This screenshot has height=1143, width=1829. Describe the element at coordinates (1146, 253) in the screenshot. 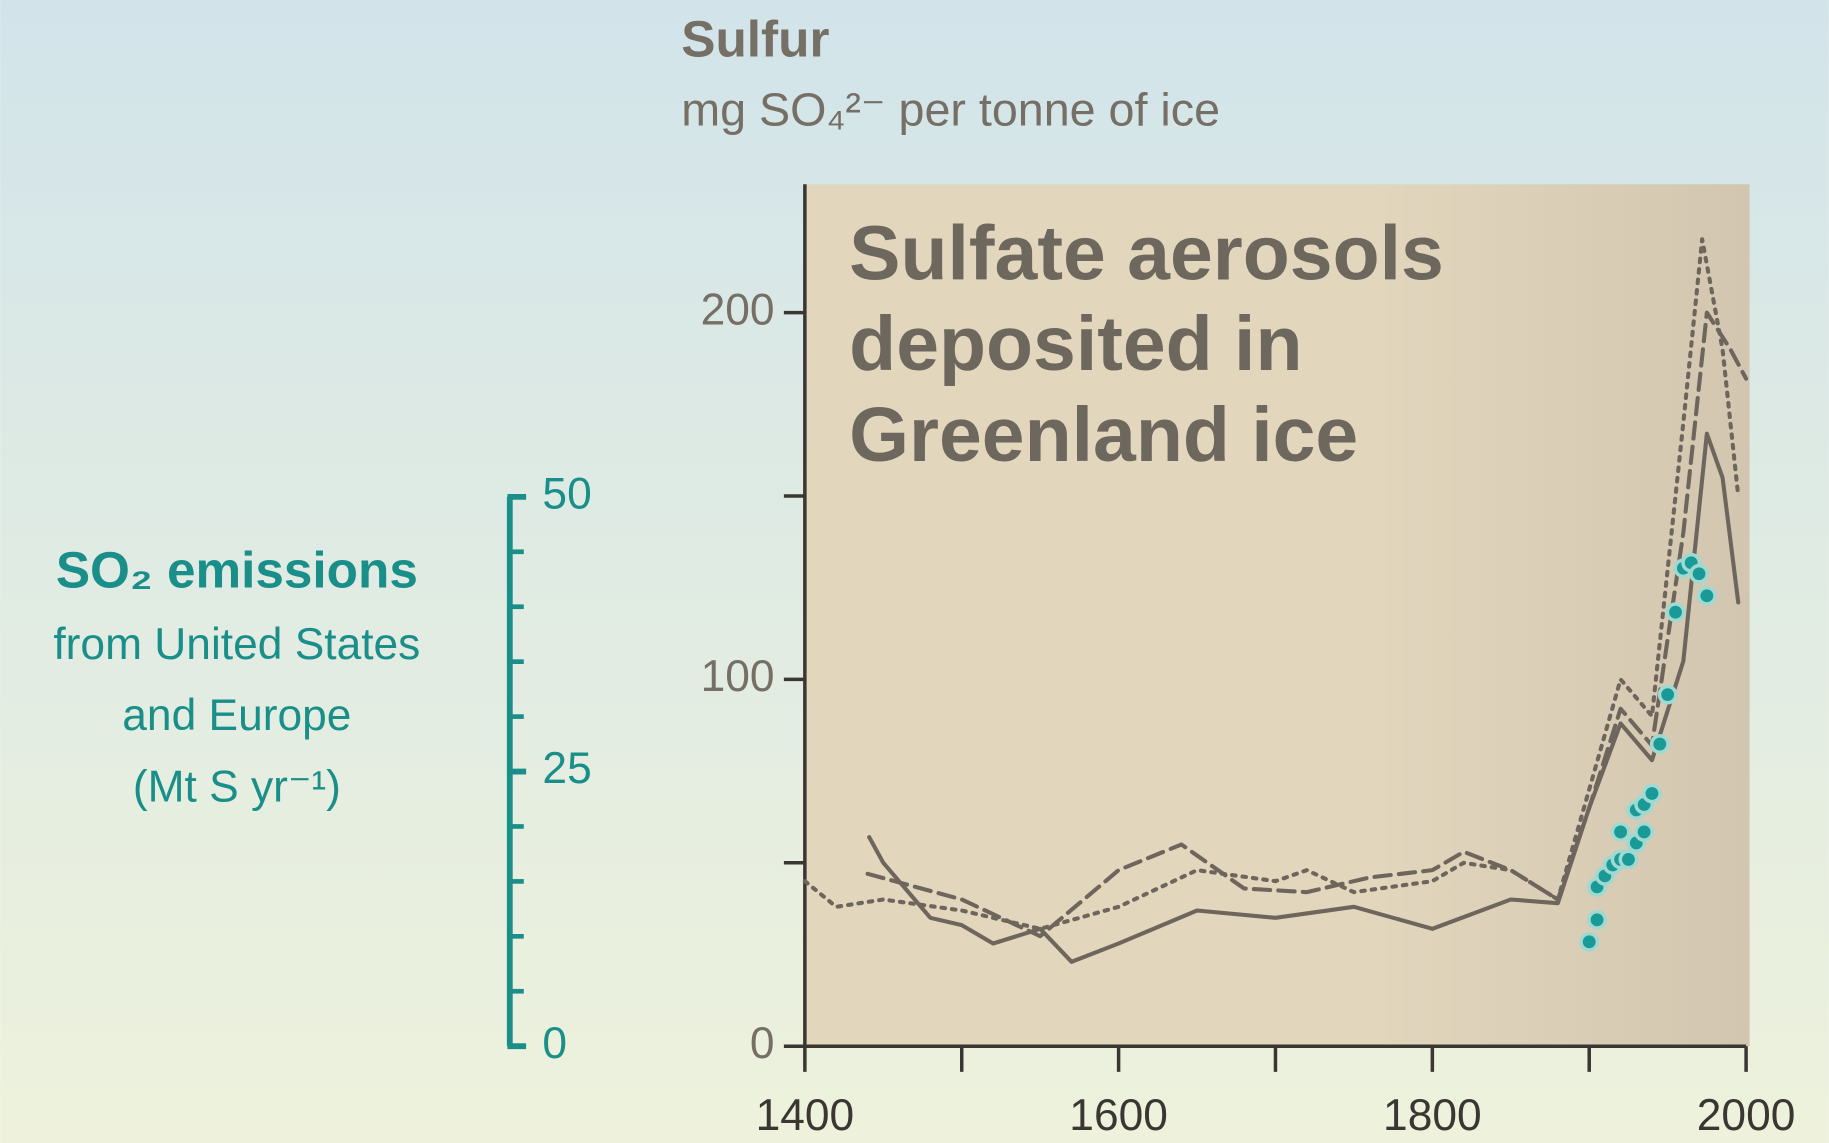

I see `title-line: Sulfate aerosols` at that location.